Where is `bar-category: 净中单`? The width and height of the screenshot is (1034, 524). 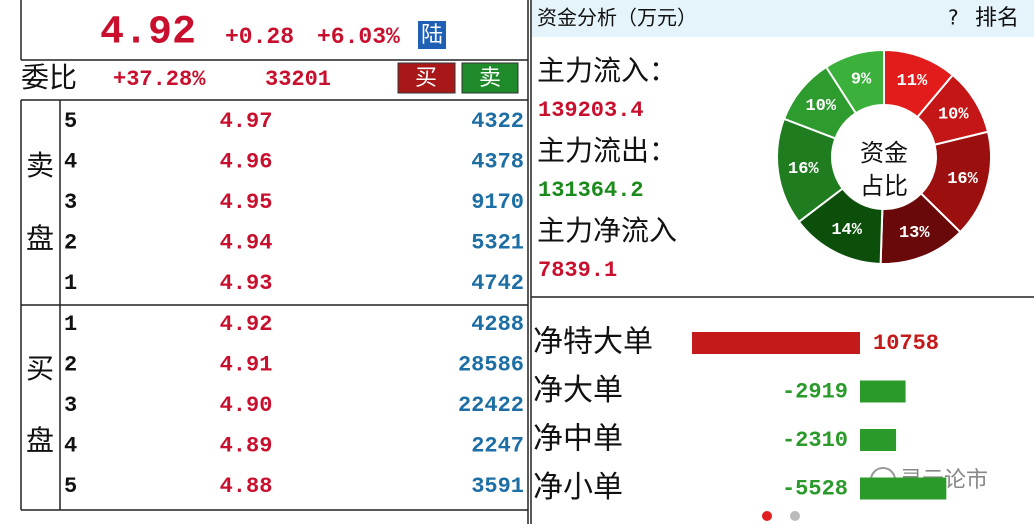 bar-category: 净中单 is located at coordinates (578, 439).